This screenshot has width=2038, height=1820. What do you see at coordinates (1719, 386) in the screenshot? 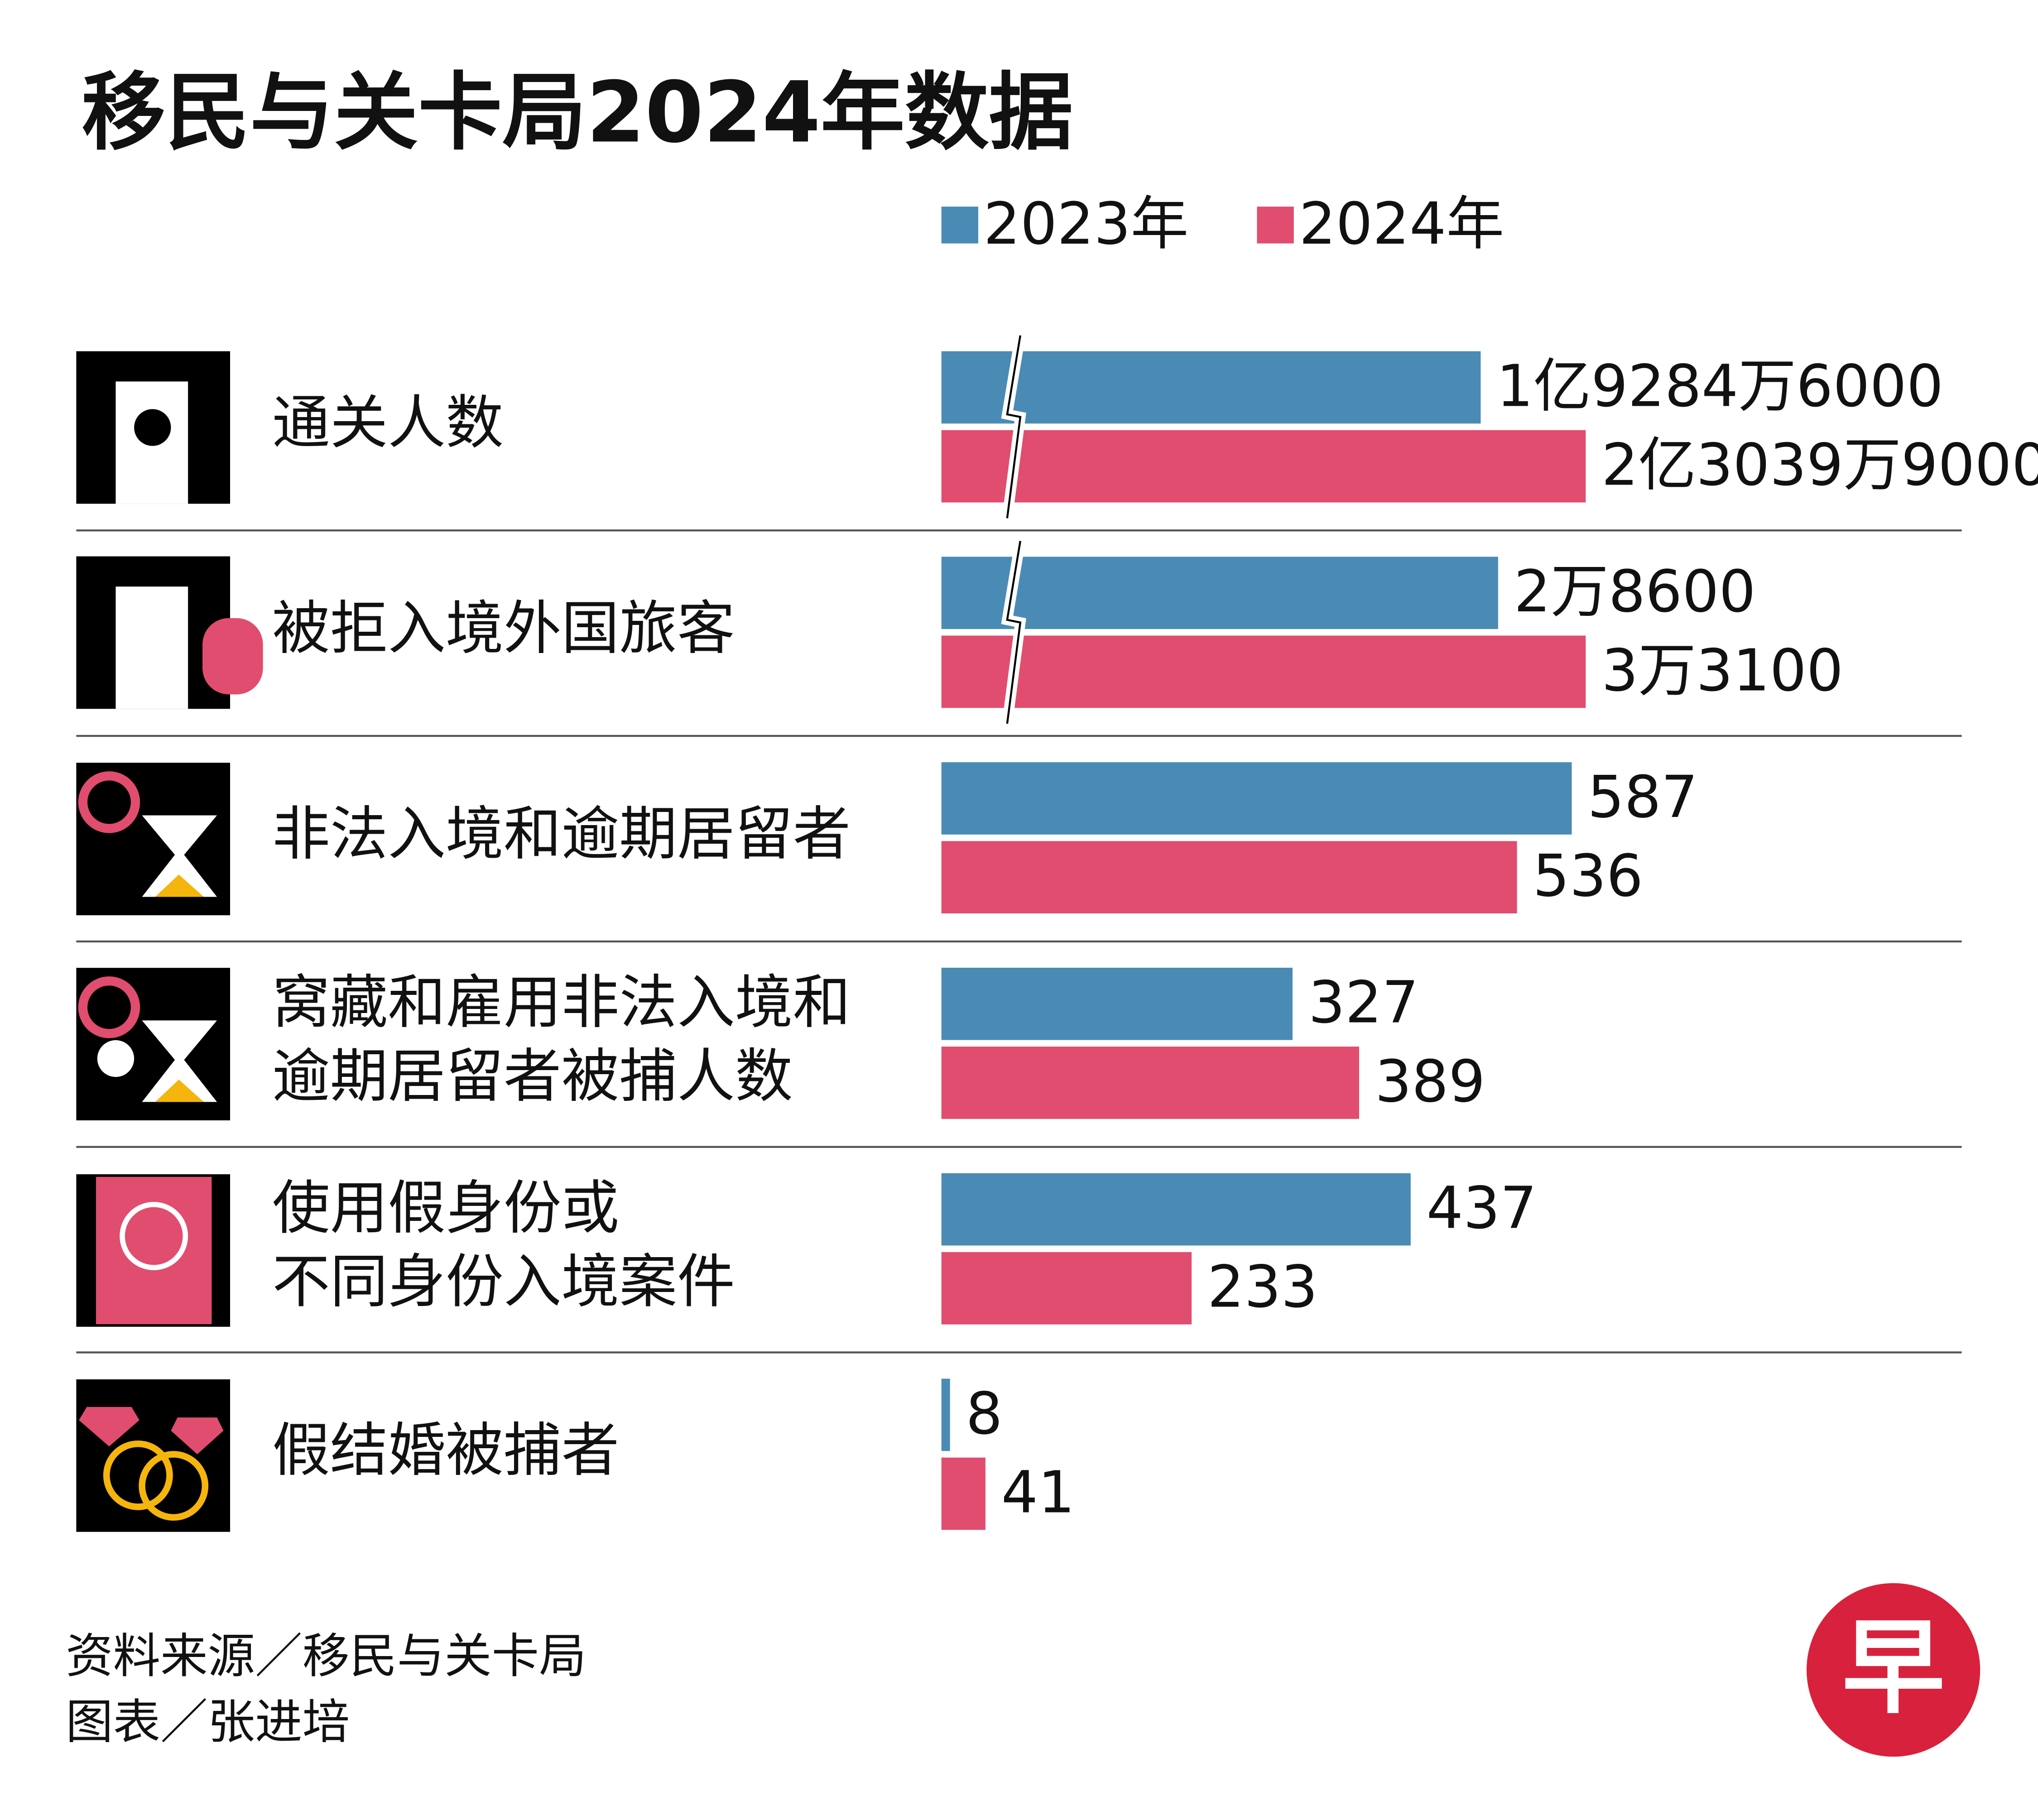
I see `value-label: 1亿9284万6000` at bounding box center [1719, 386].